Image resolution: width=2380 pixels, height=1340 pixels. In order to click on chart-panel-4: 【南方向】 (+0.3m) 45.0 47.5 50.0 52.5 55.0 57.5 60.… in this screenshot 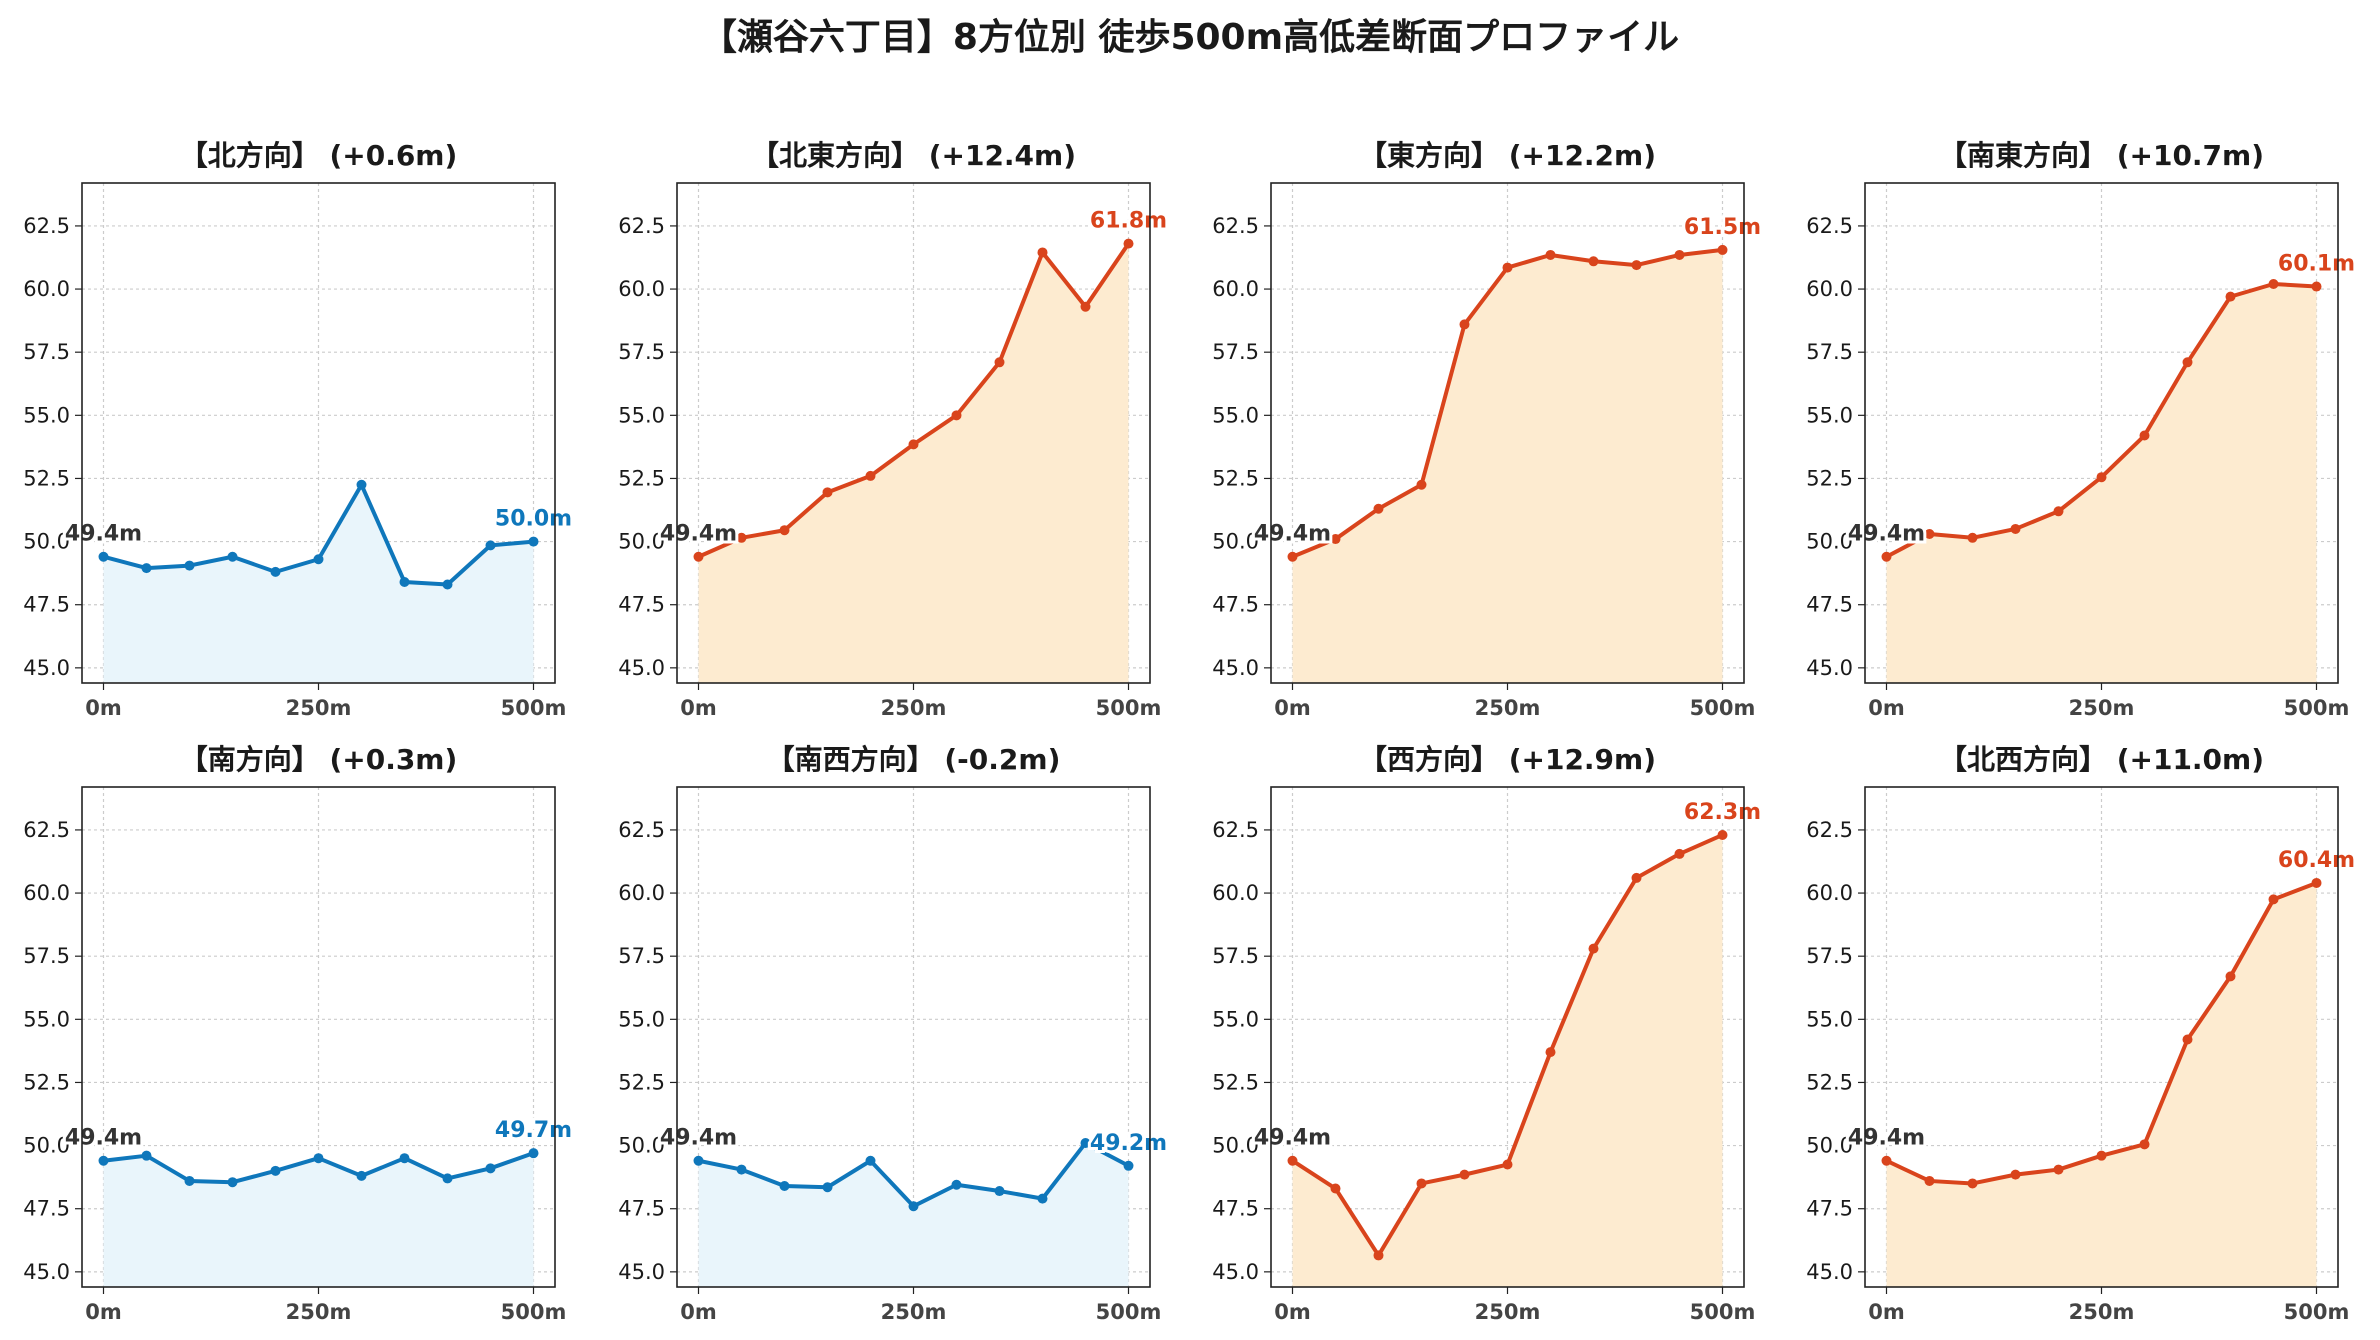, I will do `click(299, 1033)`.